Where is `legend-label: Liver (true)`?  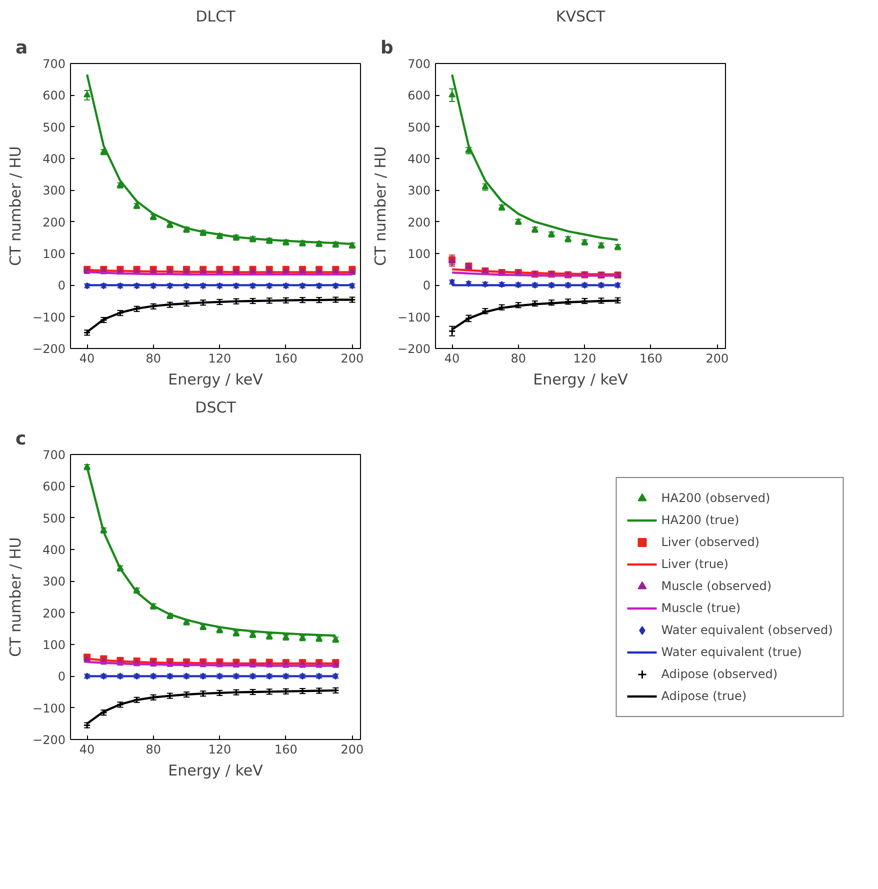 legend-label: Liver (true) is located at coordinates (694, 563).